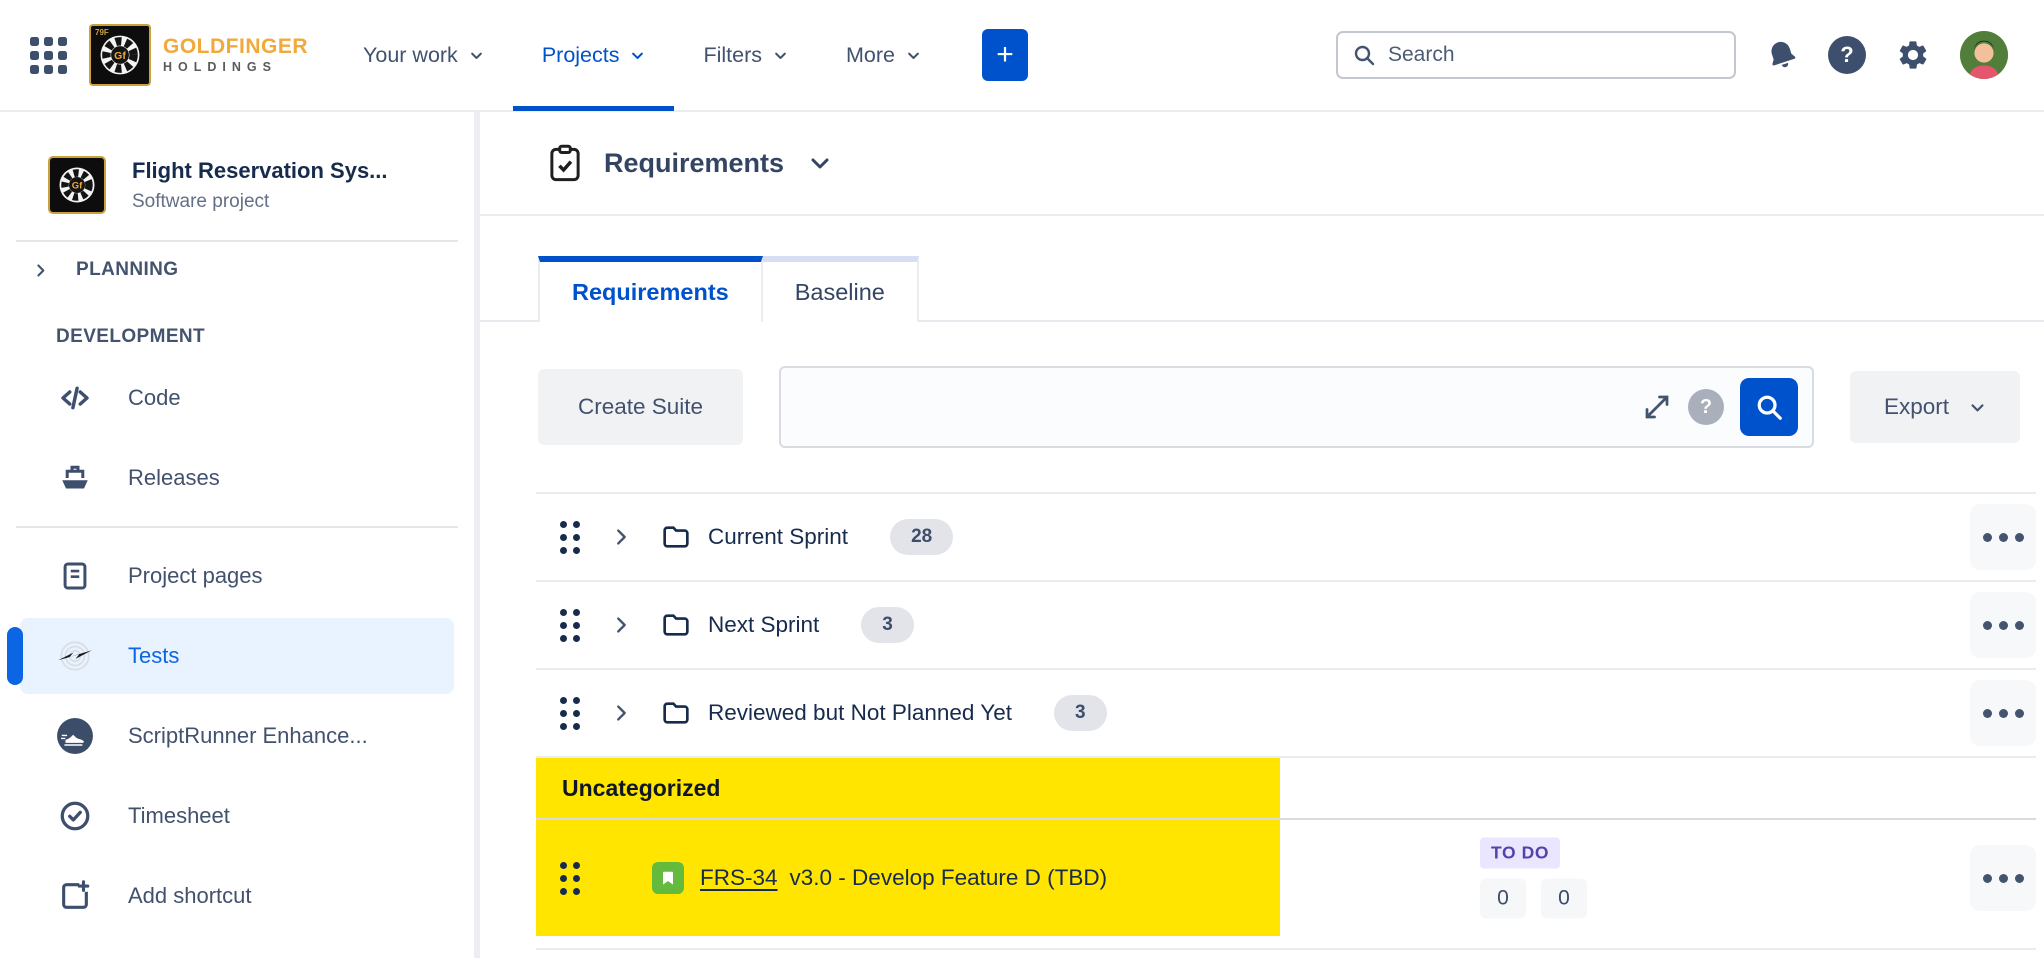 Image resolution: width=2044 pixels, height=958 pixels. I want to click on turbine-emblem-icon: Gf, so click(120, 55).